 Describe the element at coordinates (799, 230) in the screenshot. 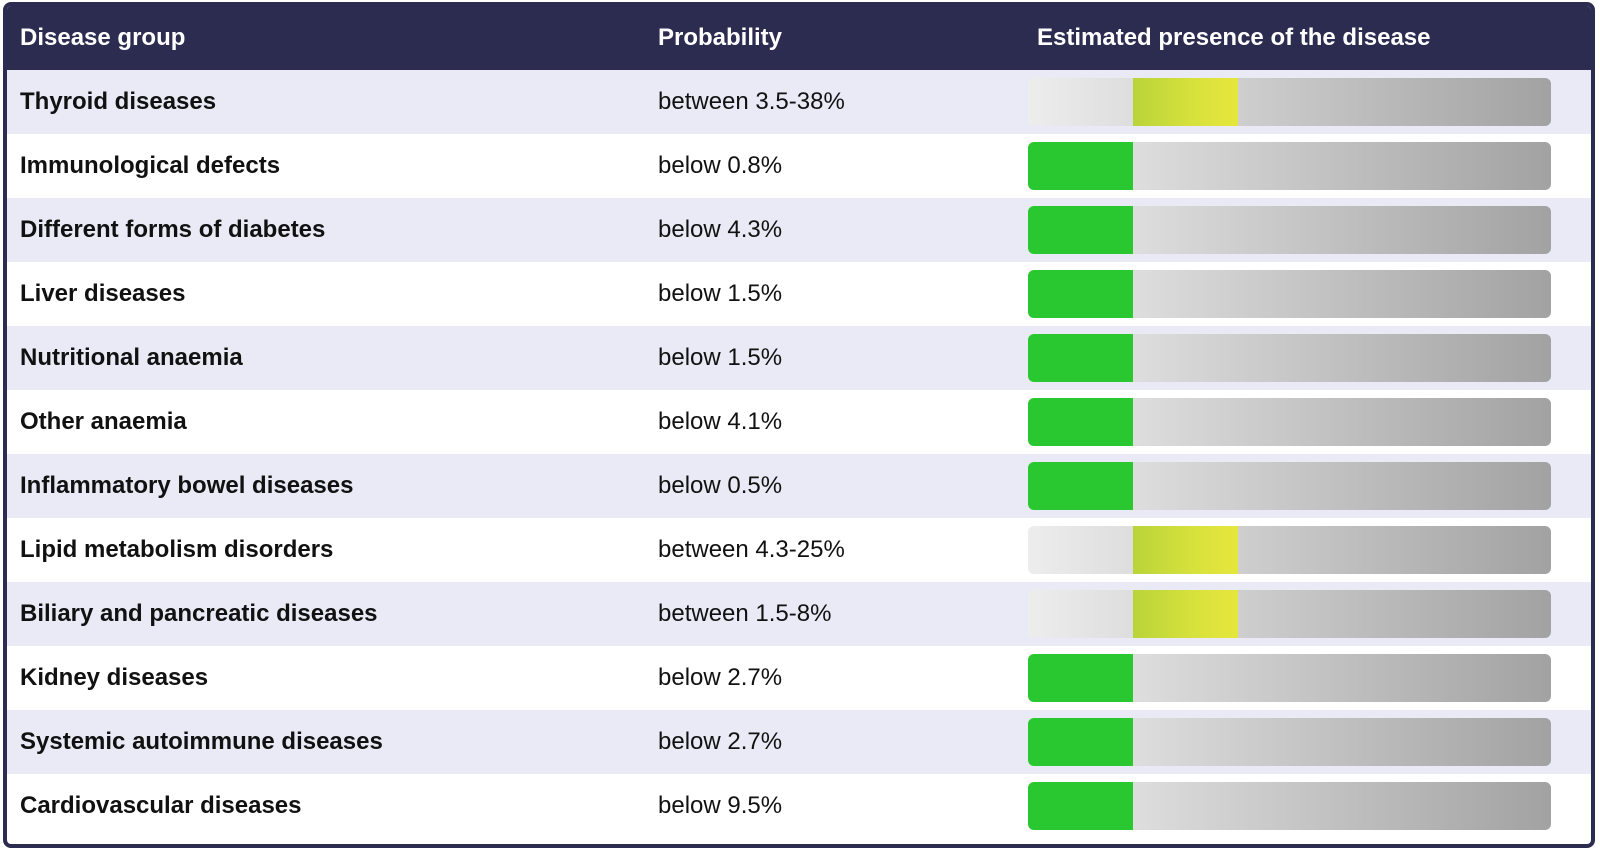

I see `table-row: Different forms of diabetes below 4.3%` at that location.